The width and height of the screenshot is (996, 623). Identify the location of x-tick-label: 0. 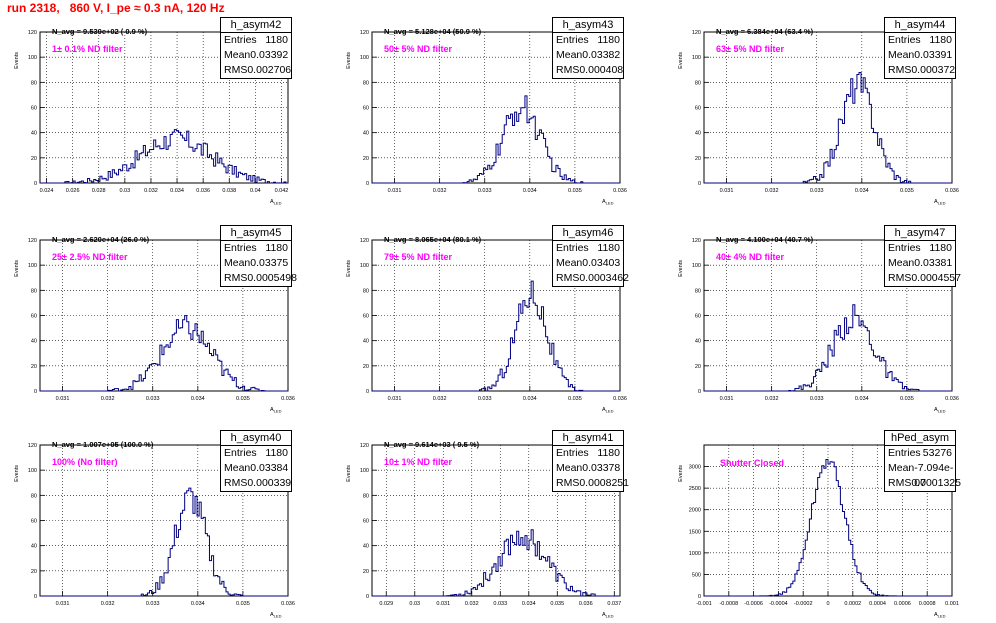
(827, 604).